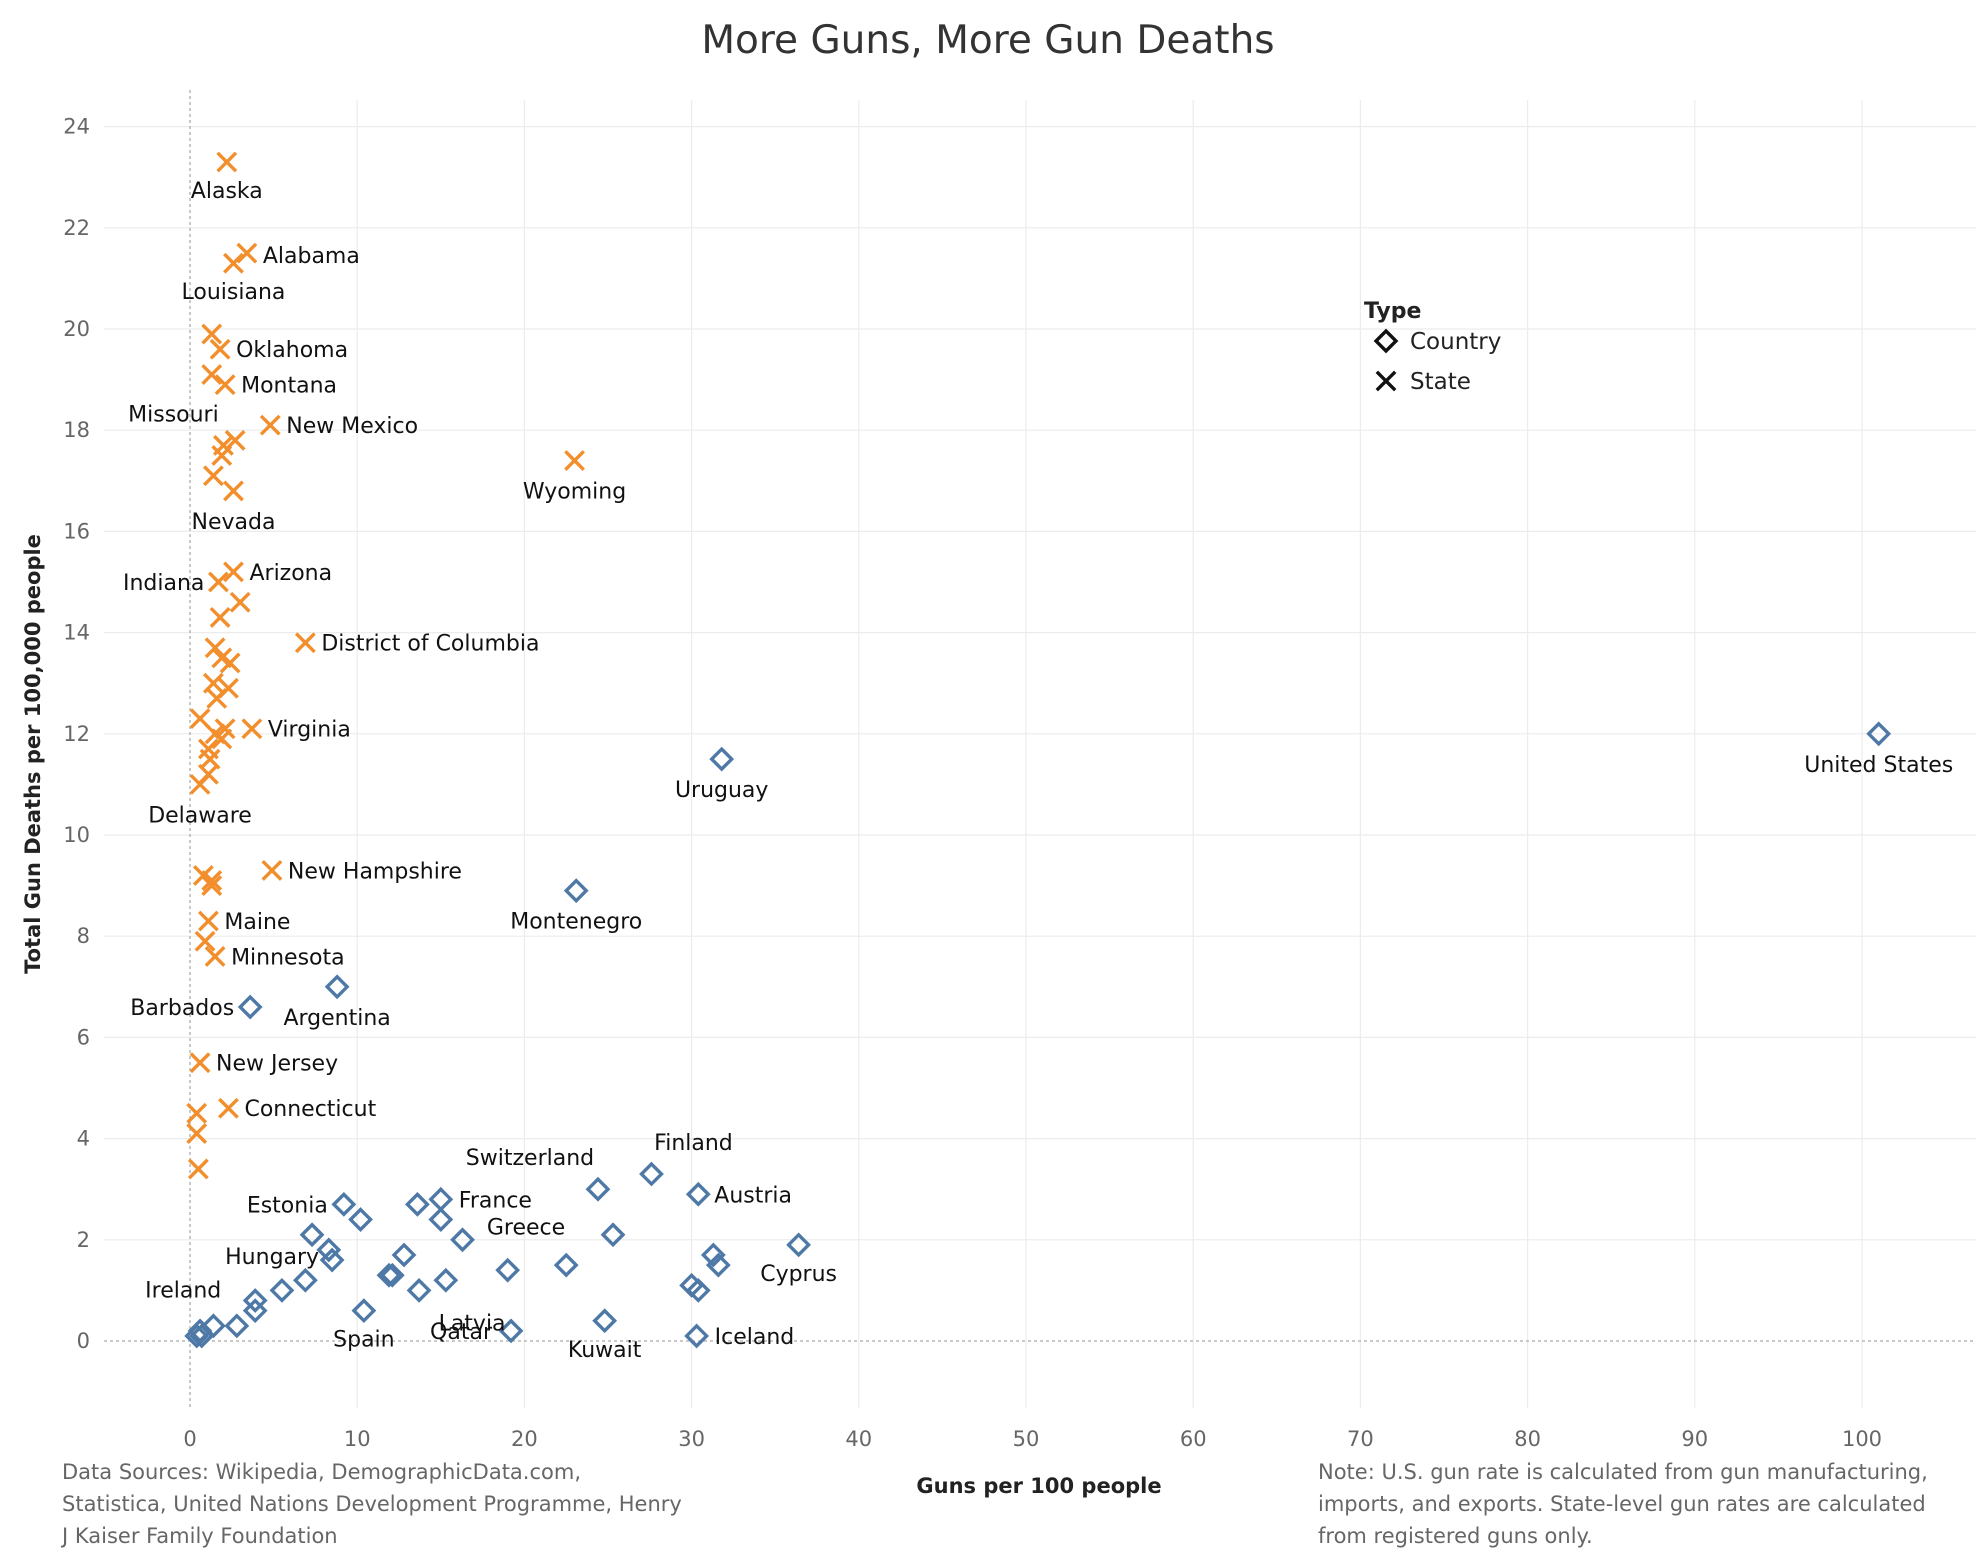 Image resolution: width=1976 pixels, height=1560 pixels. What do you see at coordinates (693, 1143) in the screenshot?
I see `point-label: Finland` at bounding box center [693, 1143].